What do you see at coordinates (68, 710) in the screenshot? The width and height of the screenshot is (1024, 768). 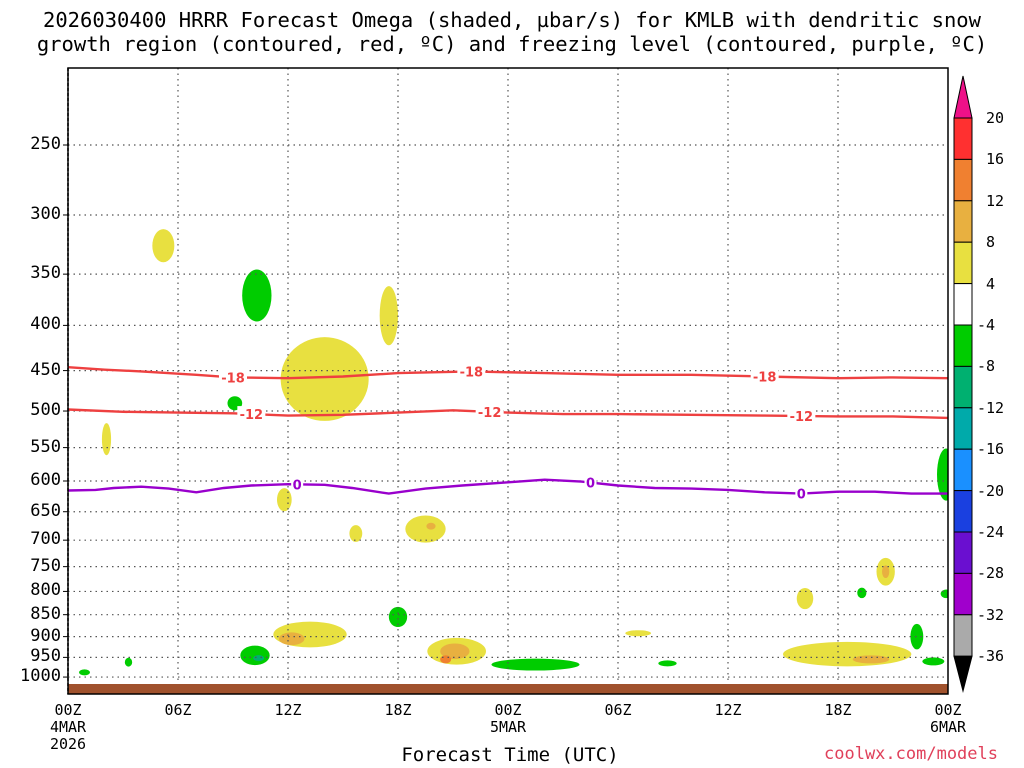 I see `x-tick-label-0-0: 00Z` at bounding box center [68, 710].